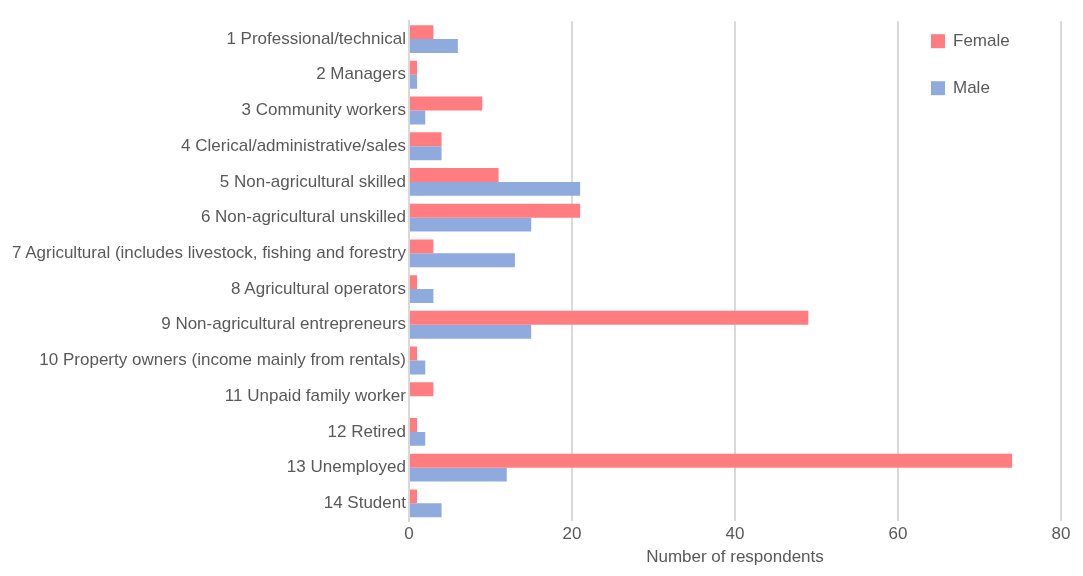 The width and height of the screenshot is (1083, 576). Describe the element at coordinates (303, 217) in the screenshot. I see `y-tick-label: 6 Non-agricultural unskilled` at that location.